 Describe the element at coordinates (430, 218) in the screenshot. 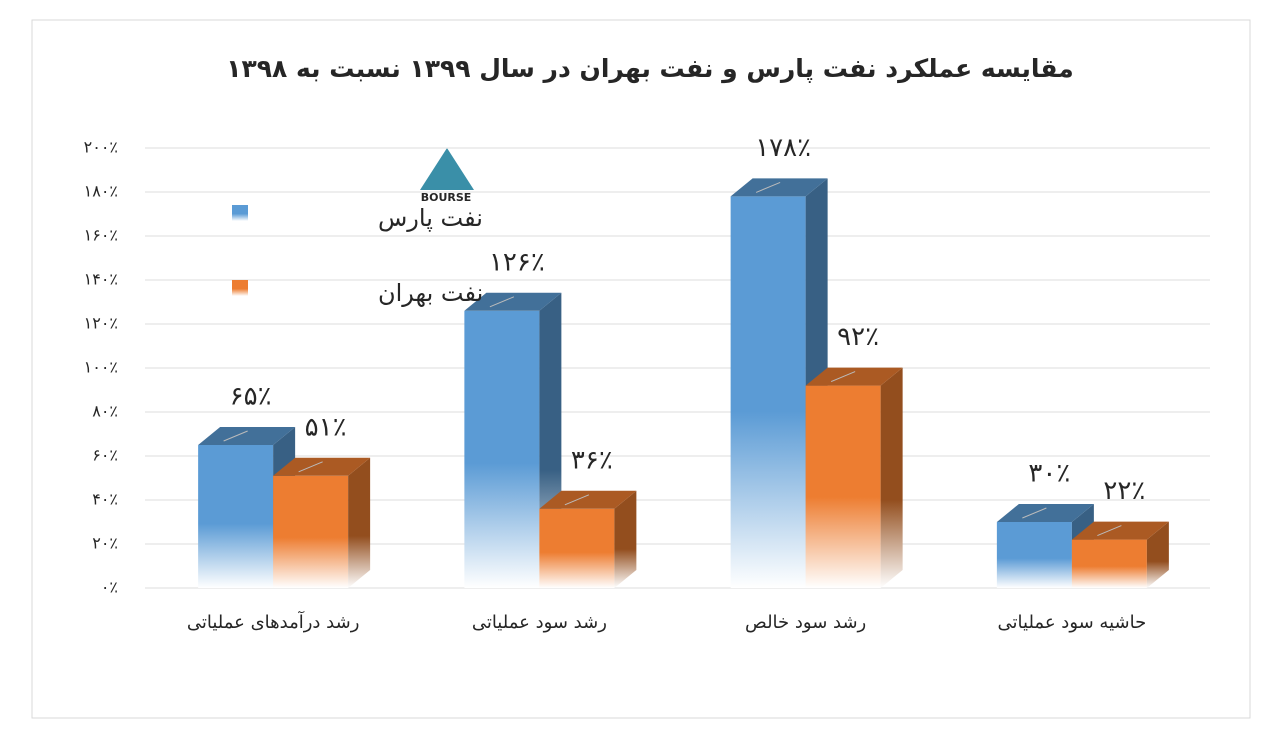

I see `legend-label: نفت پارس` at that location.